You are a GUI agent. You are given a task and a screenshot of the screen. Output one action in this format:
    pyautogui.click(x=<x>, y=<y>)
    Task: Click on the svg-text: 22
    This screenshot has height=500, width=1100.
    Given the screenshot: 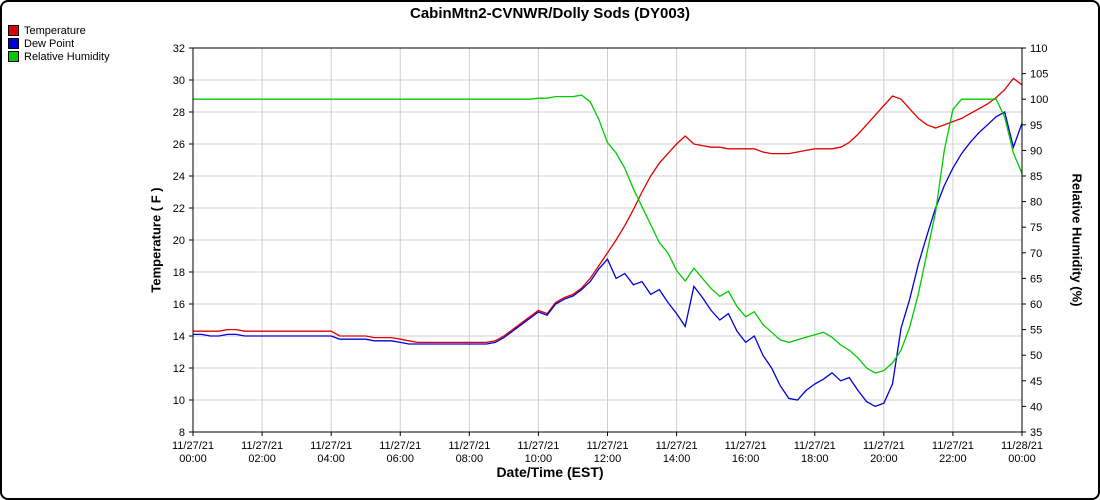 What is the action you would take?
    pyautogui.click(x=179, y=209)
    